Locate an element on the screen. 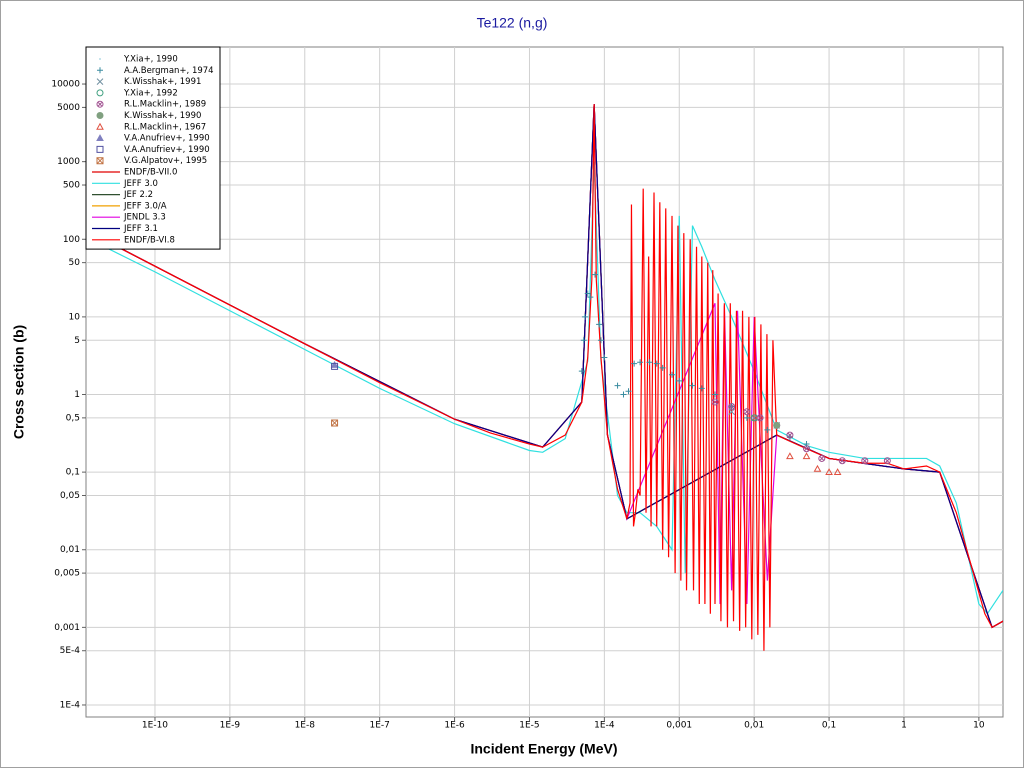 Image resolution: width=1024 pixels, height=768 pixels. legend-label: ENDF/B-VII.0 is located at coordinates (150, 173).